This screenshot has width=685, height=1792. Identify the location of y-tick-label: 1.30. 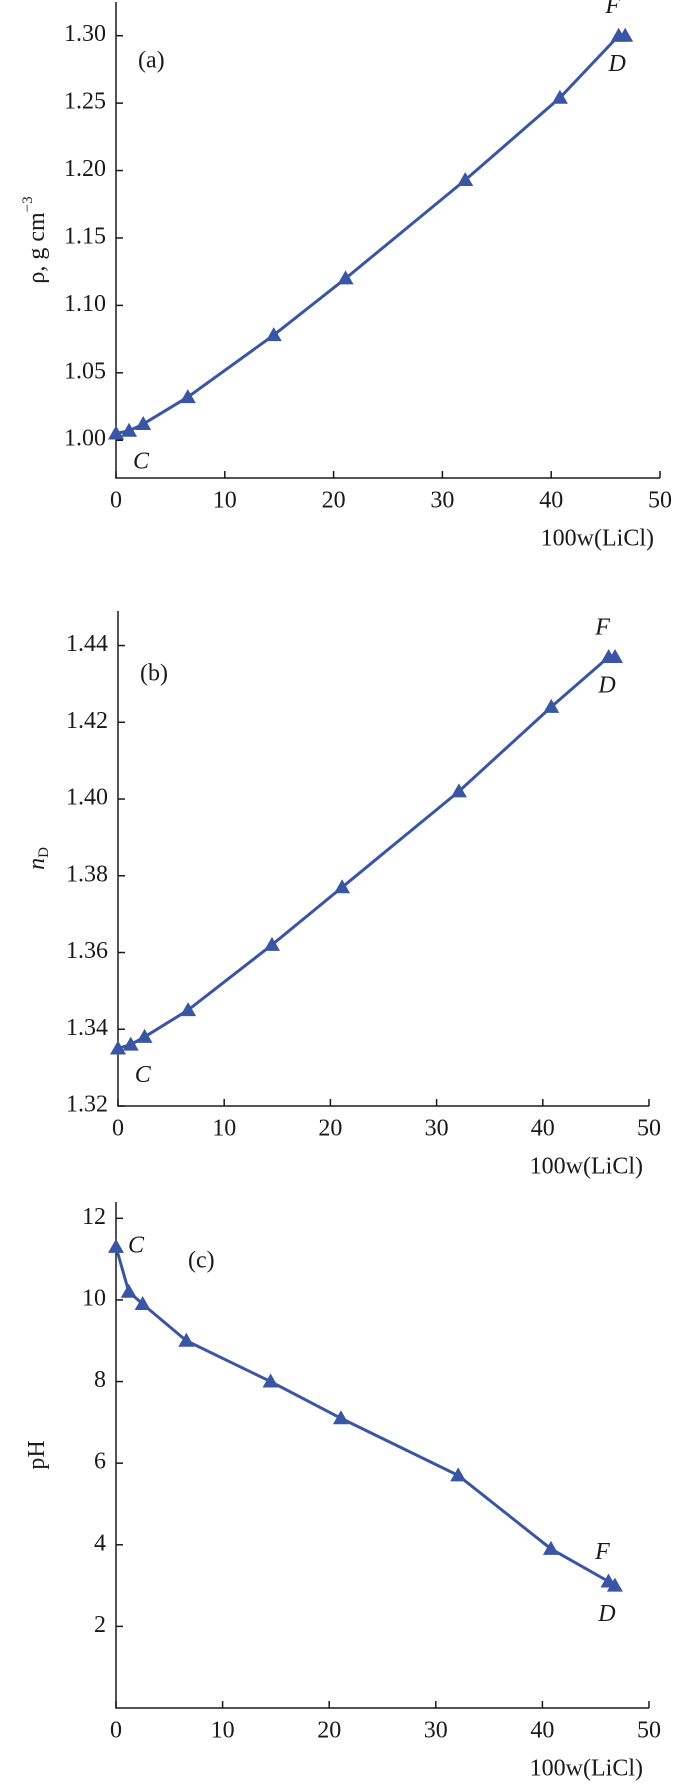
(85, 34).